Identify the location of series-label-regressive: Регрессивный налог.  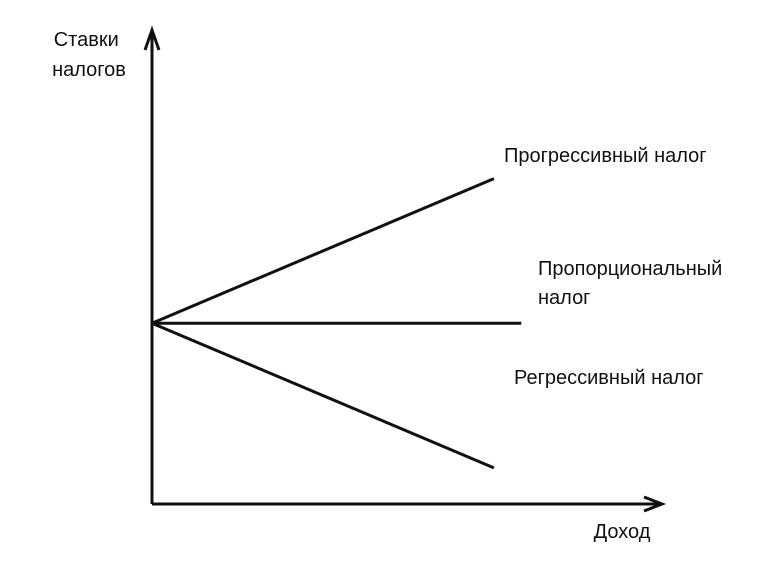
(609, 378).